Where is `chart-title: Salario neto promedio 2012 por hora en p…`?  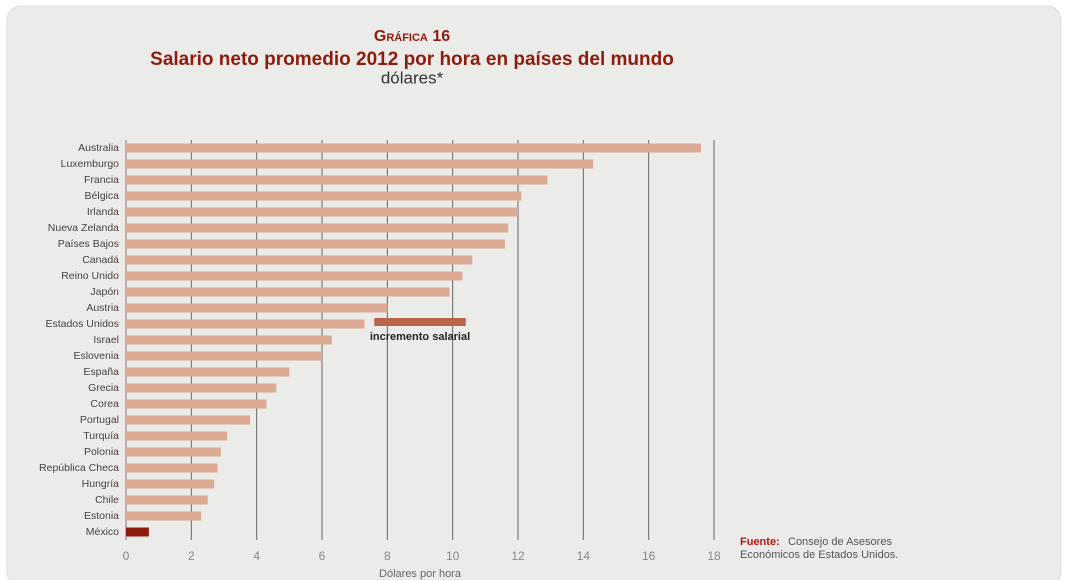
chart-title: Salario neto promedio 2012 por hora en p… is located at coordinates (412, 59).